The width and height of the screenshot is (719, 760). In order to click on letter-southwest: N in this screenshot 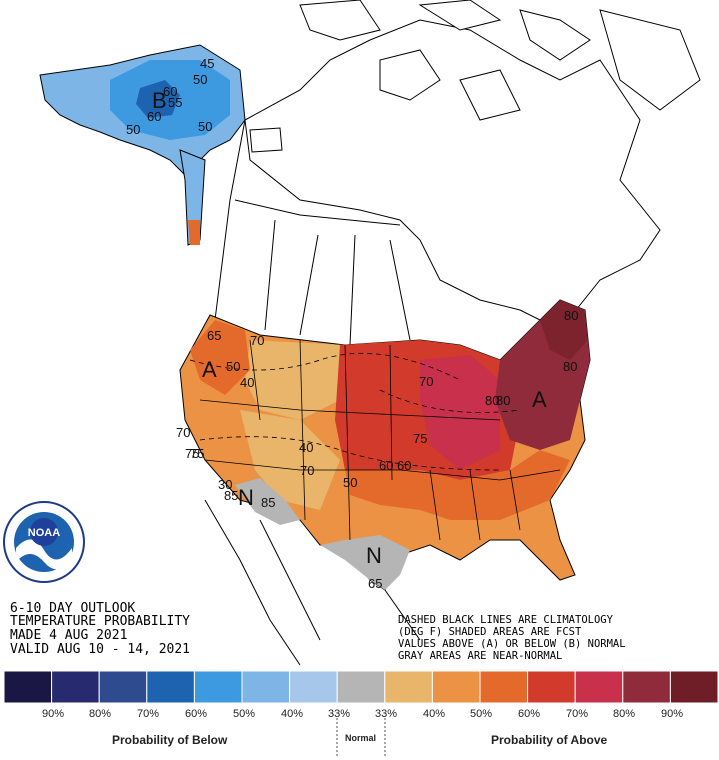, I will do `click(246, 497)`.